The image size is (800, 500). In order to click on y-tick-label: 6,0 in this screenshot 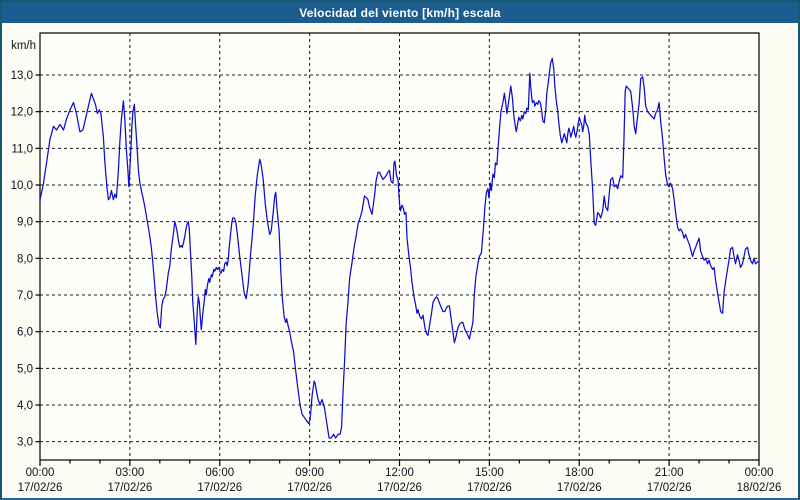, I will do `click(25, 333)`.